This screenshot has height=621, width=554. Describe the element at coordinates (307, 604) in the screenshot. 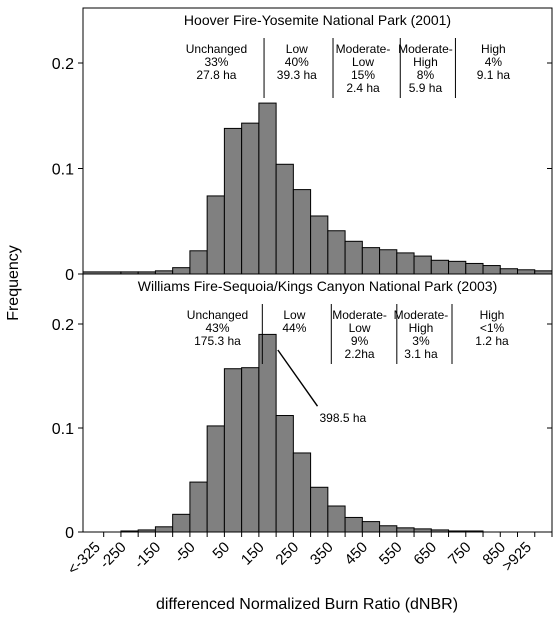

I see `x-axis-label: differenced Normalized Burn Ratio (dNBR)` at that location.